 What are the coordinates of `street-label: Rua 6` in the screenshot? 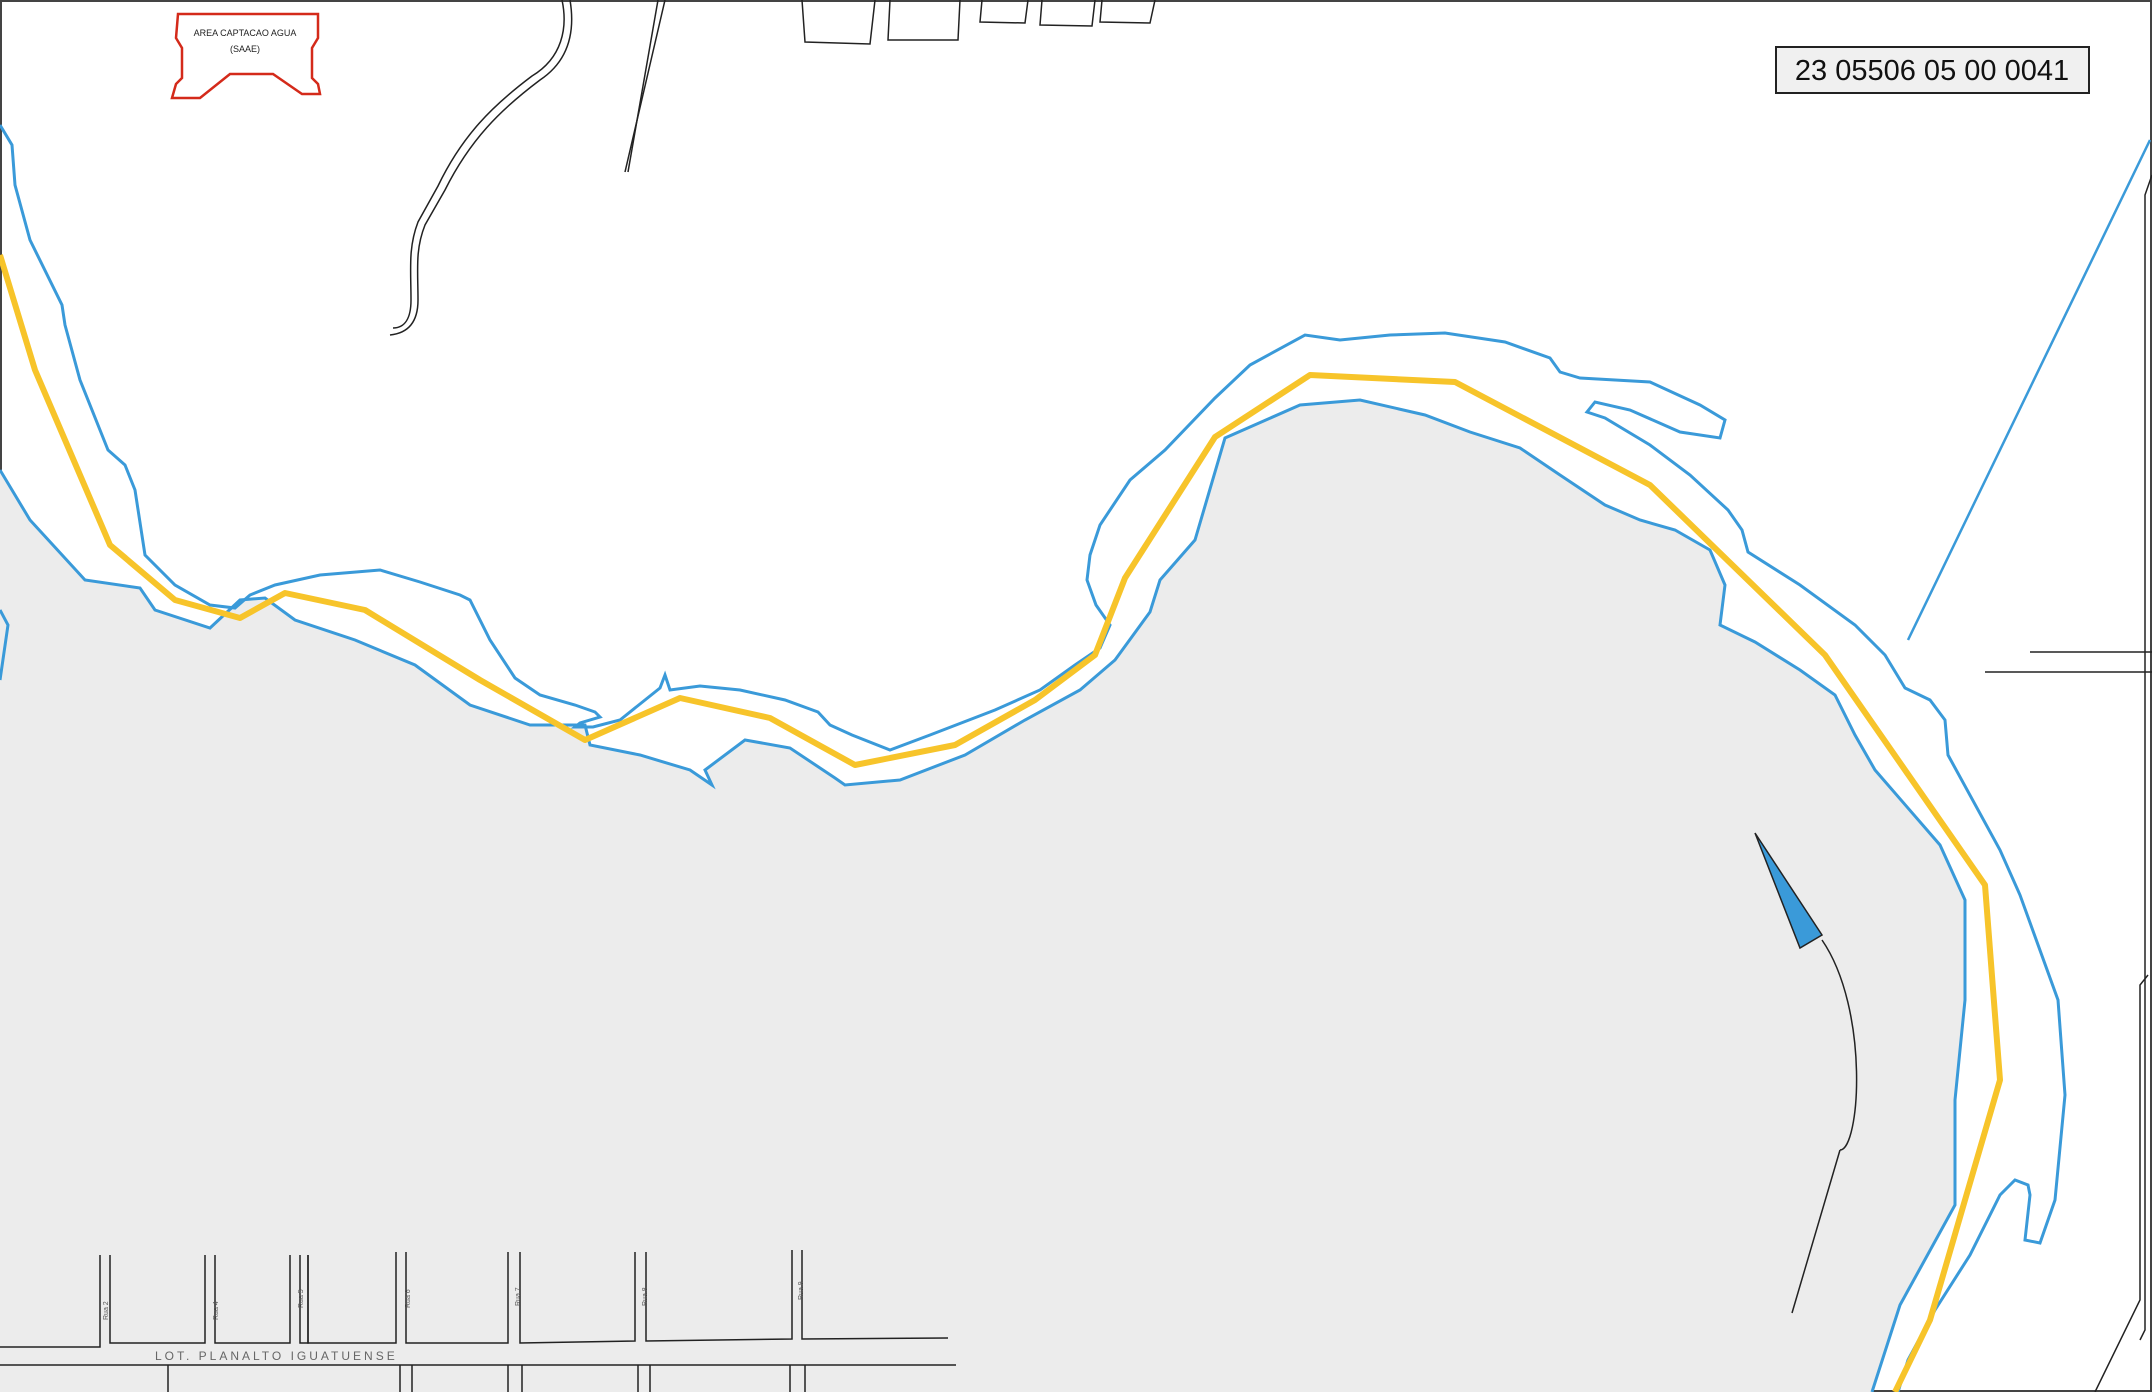 It's located at (408, 1298).